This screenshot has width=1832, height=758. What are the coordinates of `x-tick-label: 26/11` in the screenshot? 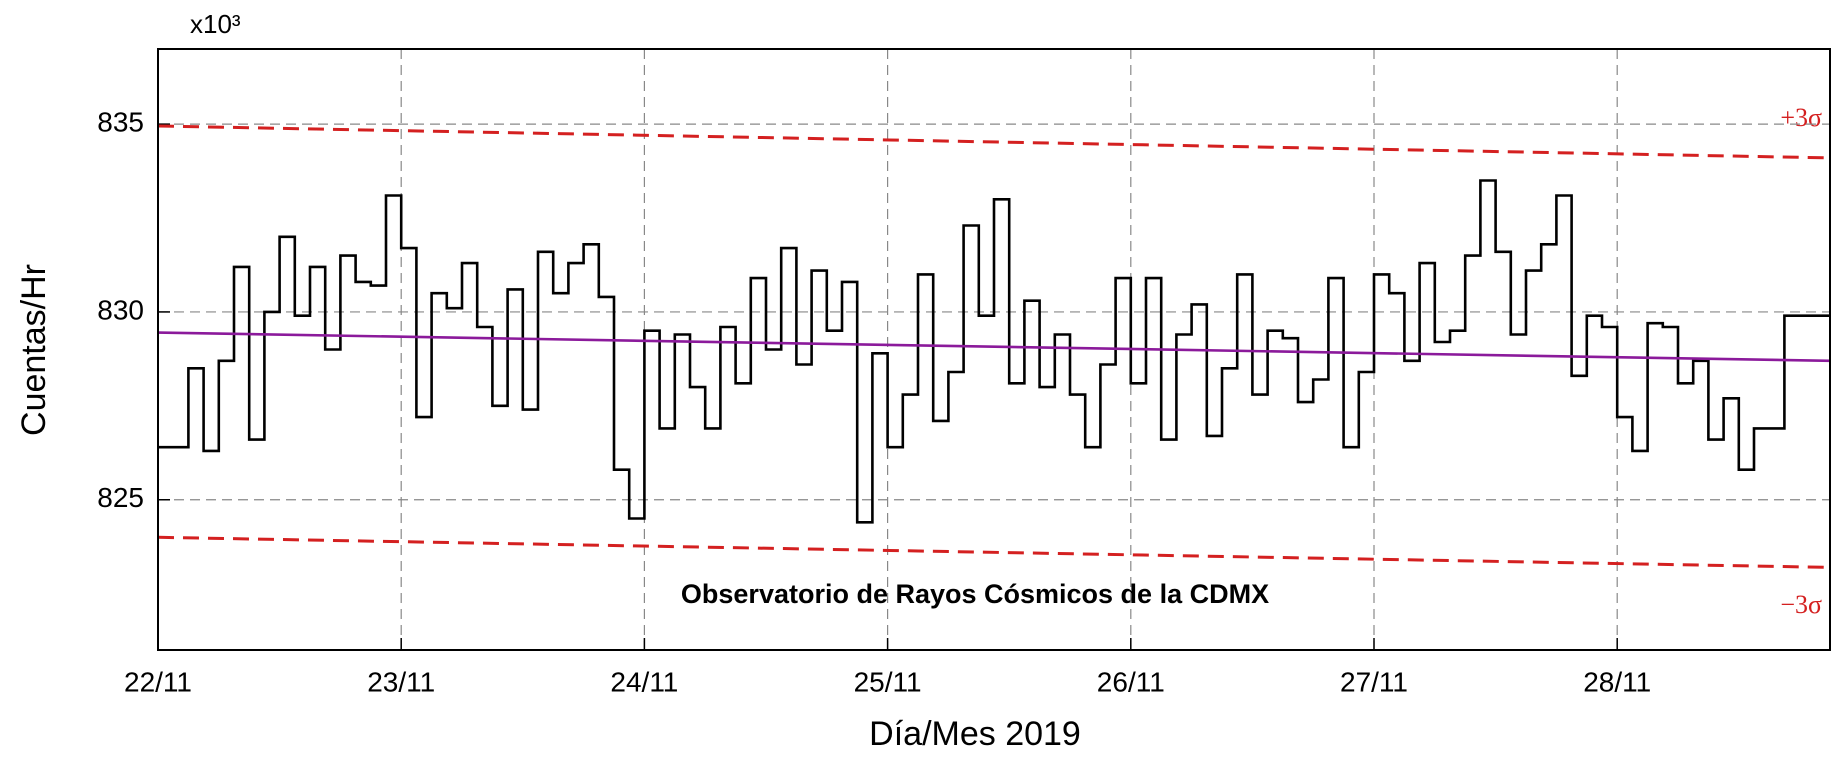 It's located at (1131, 681).